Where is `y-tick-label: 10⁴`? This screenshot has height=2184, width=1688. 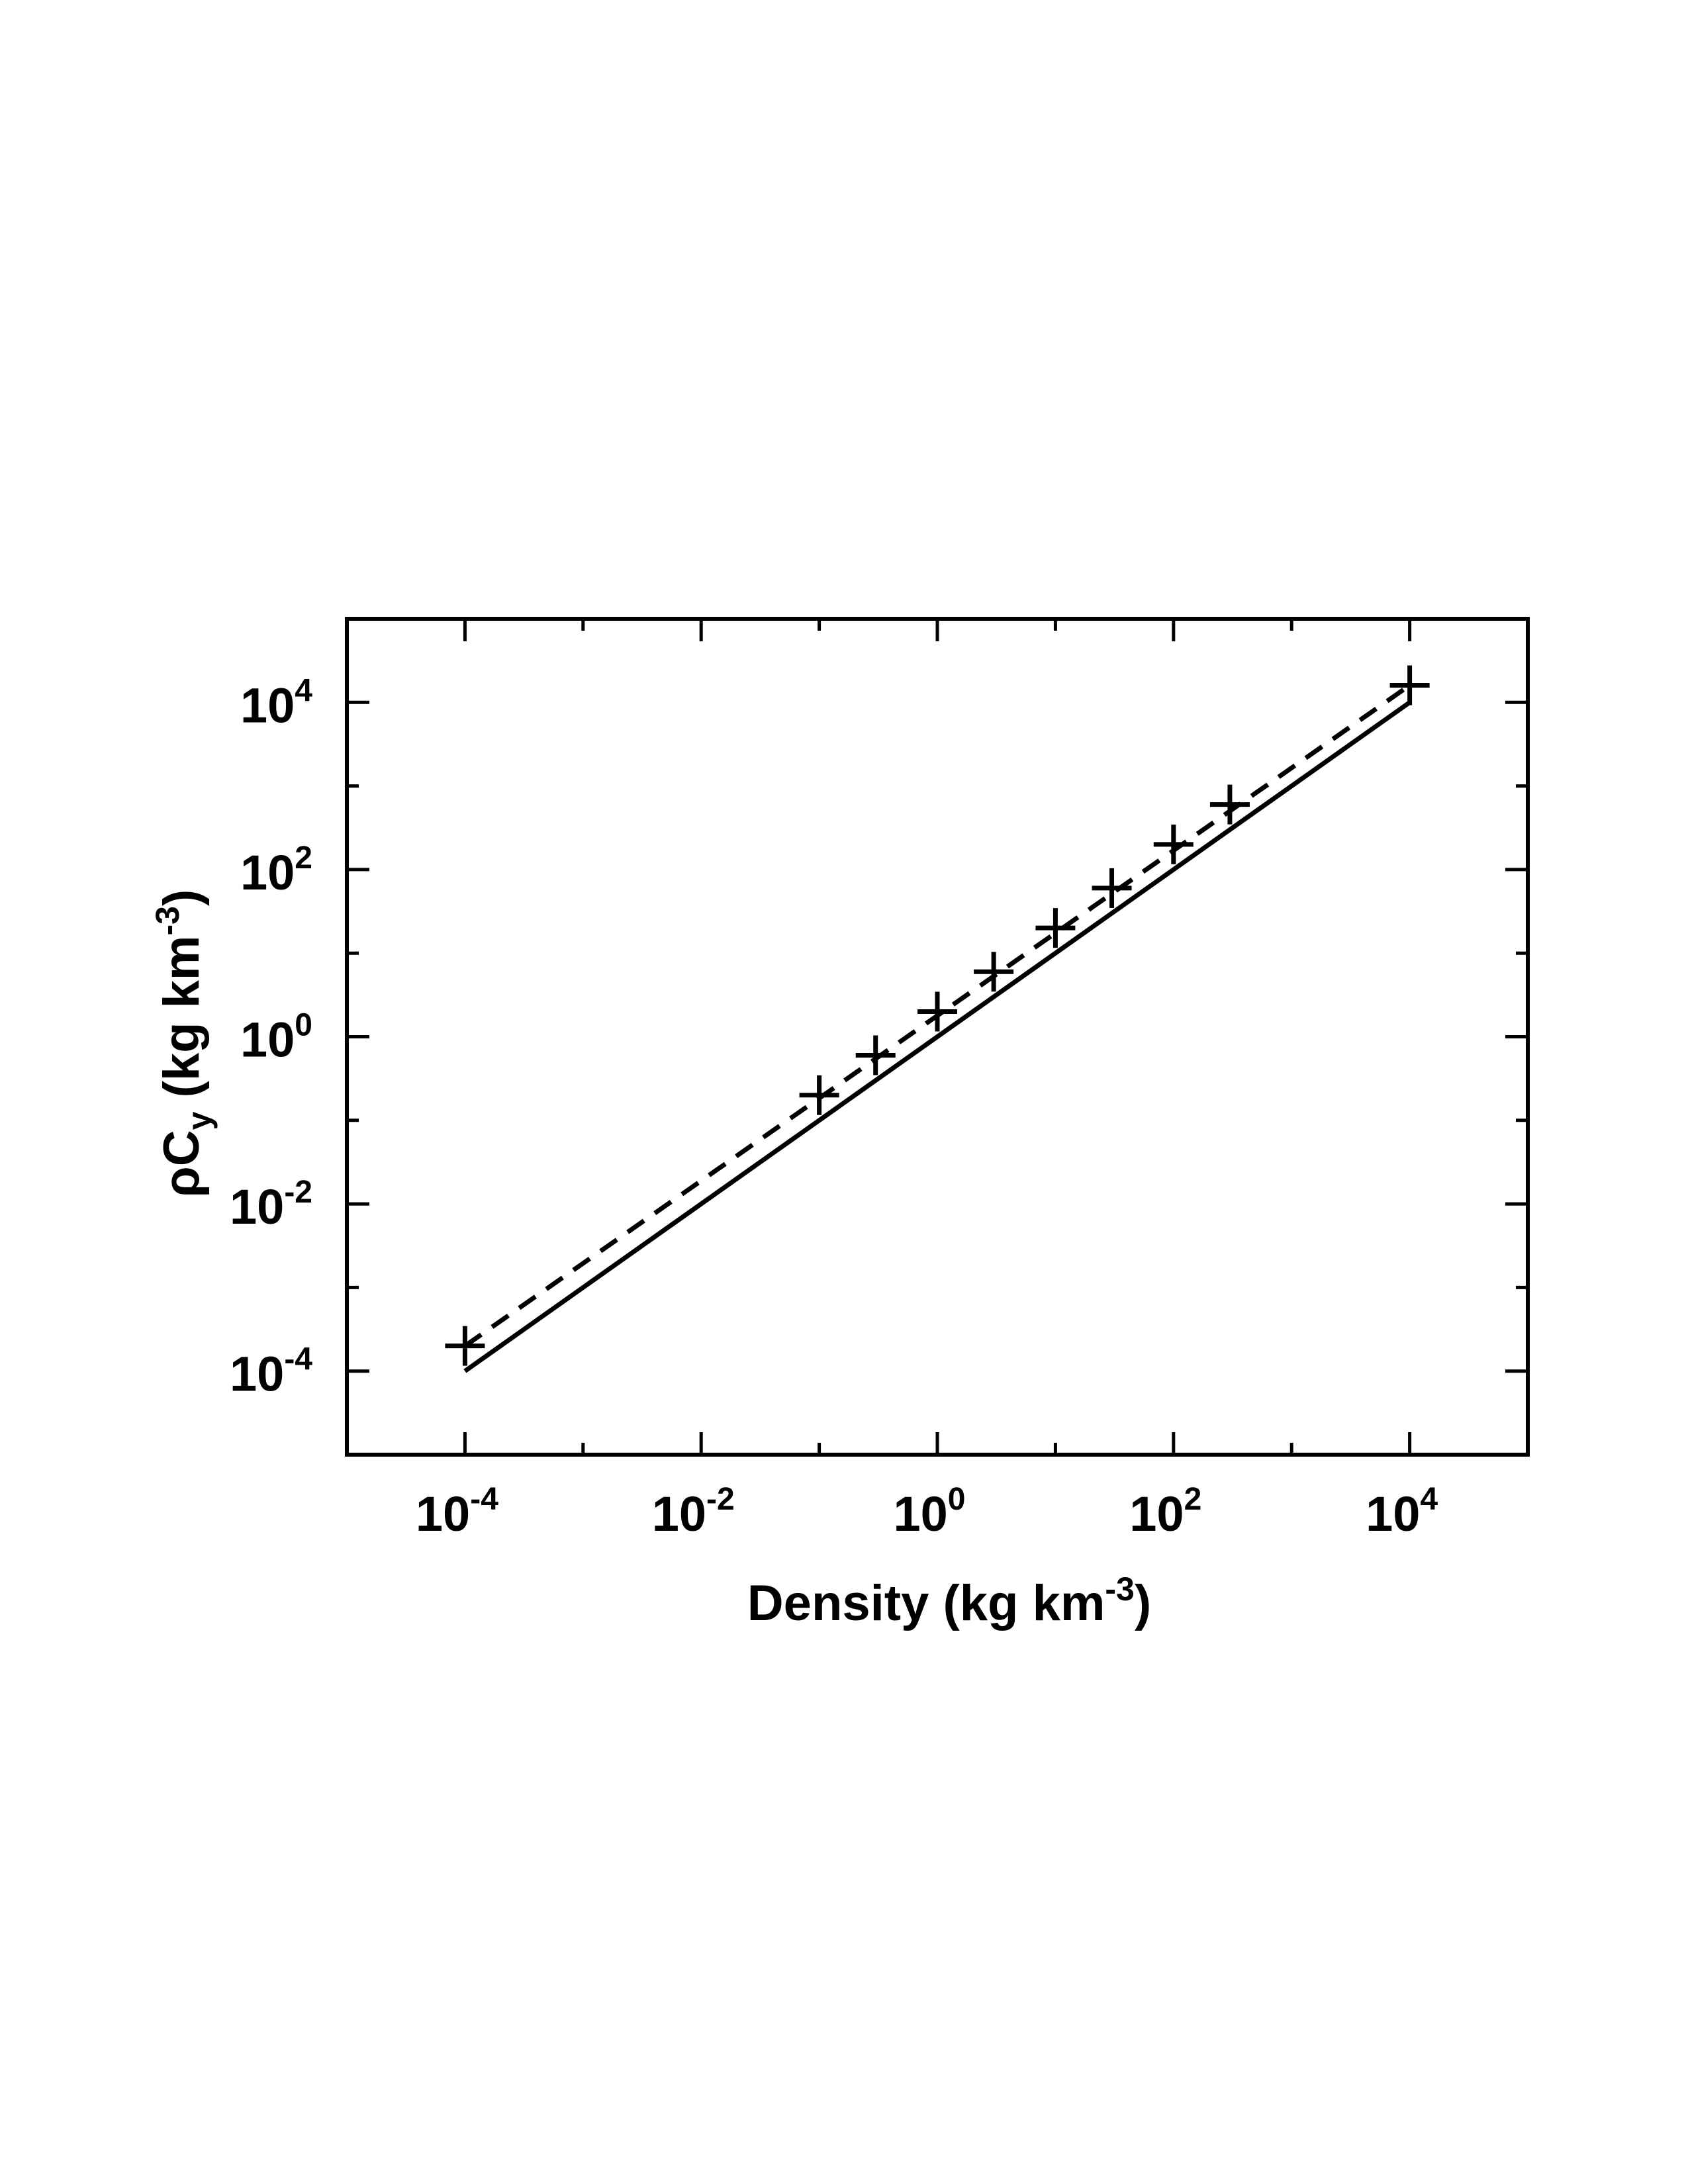
y-tick-label: 10⁴ is located at coordinates (276, 703).